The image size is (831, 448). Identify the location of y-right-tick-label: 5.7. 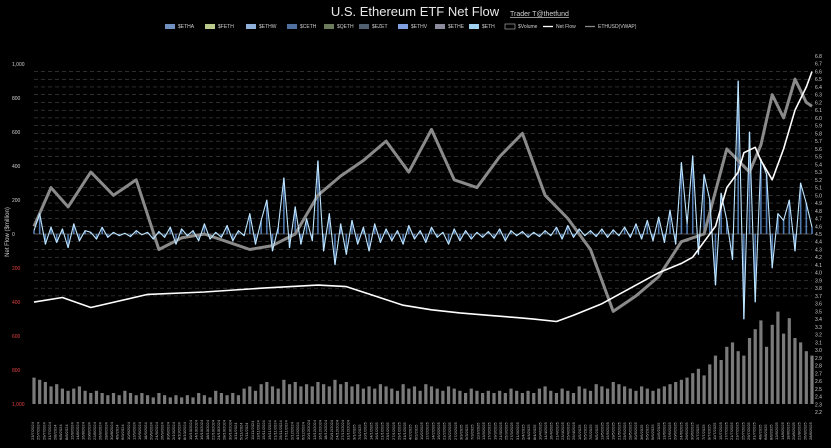
(818, 142).